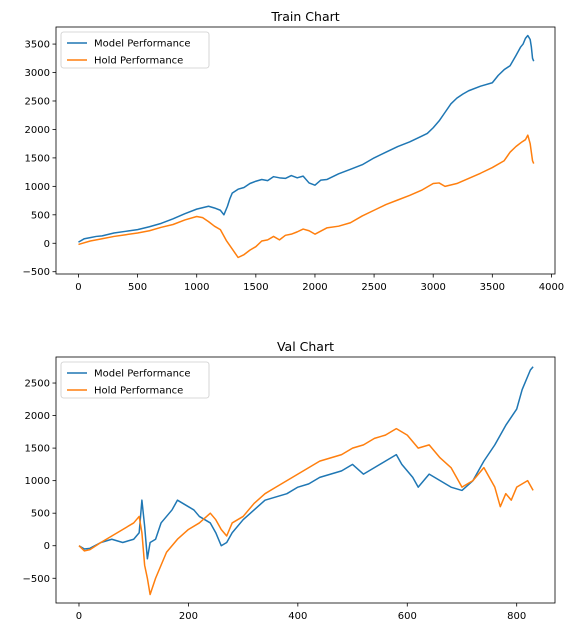  I want to click on x-tick-label: 800, so click(516, 616).